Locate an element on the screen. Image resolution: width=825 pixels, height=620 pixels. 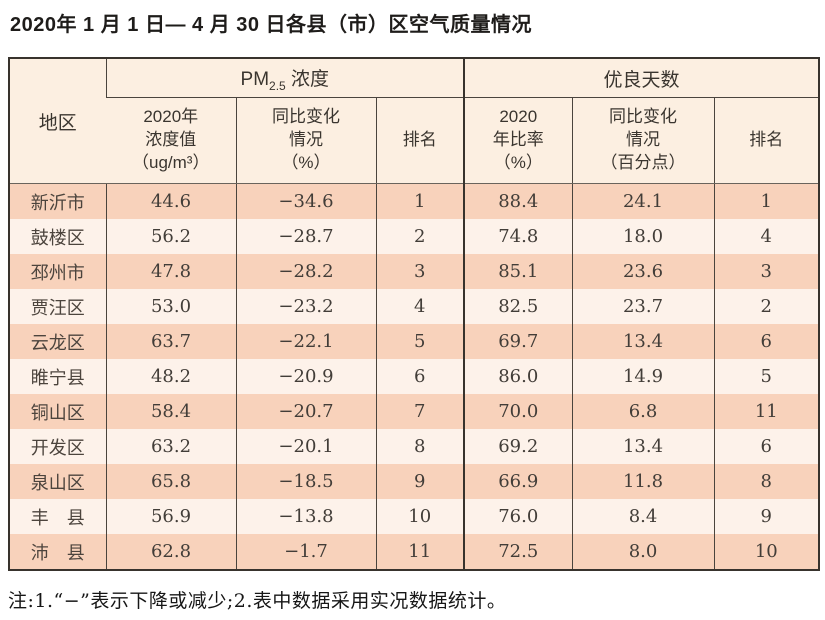
table-row: 铜山区 58.4 −20.7 7 70.0 6.8 11 is located at coordinates (414, 411).